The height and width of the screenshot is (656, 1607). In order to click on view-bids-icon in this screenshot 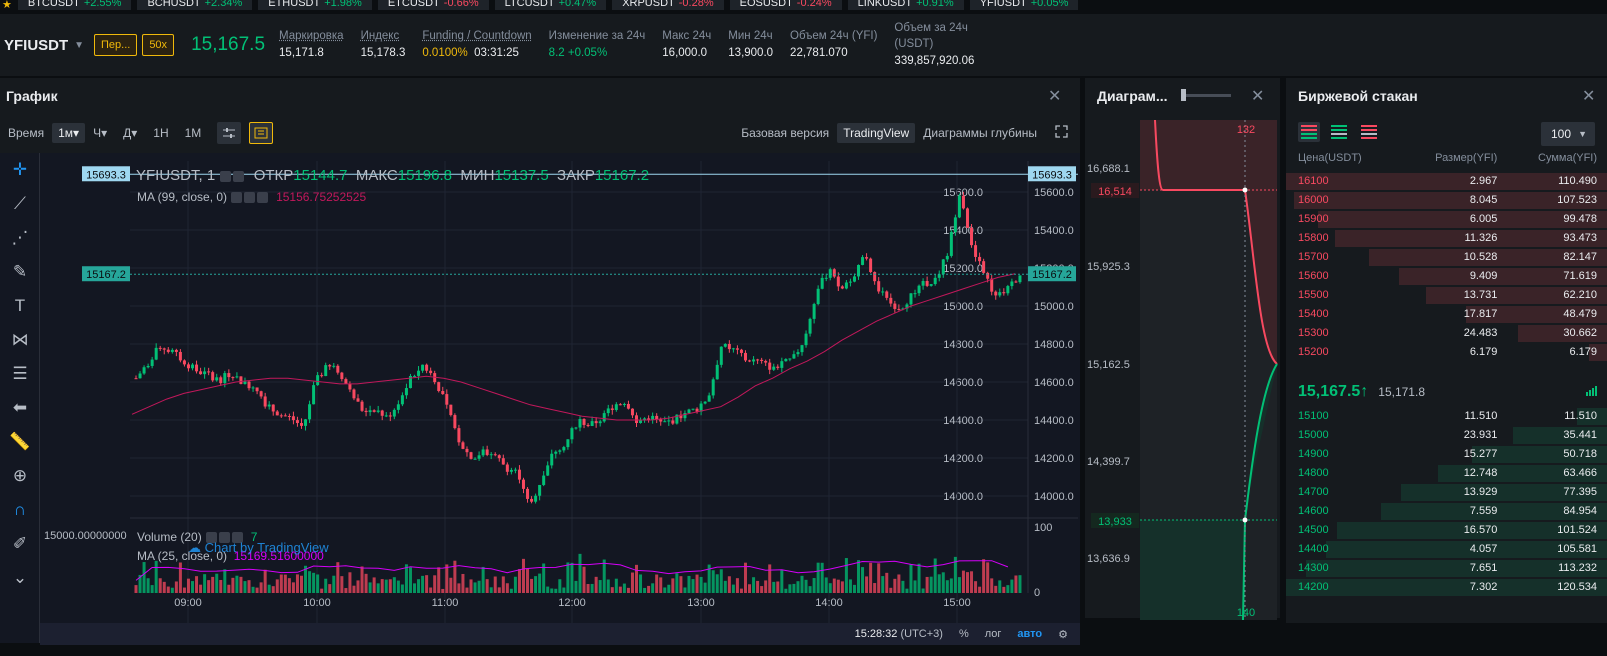, I will do `click(1339, 132)`.